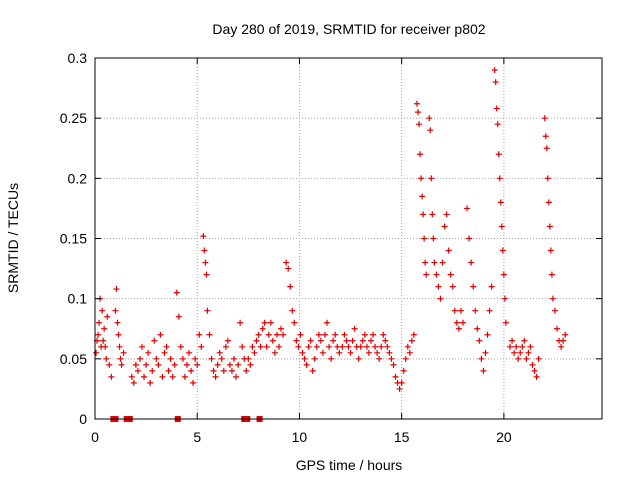 The width and height of the screenshot is (640, 480). Describe the element at coordinates (349, 465) in the screenshot. I see `x-axis-label: GPS time / hours` at that location.